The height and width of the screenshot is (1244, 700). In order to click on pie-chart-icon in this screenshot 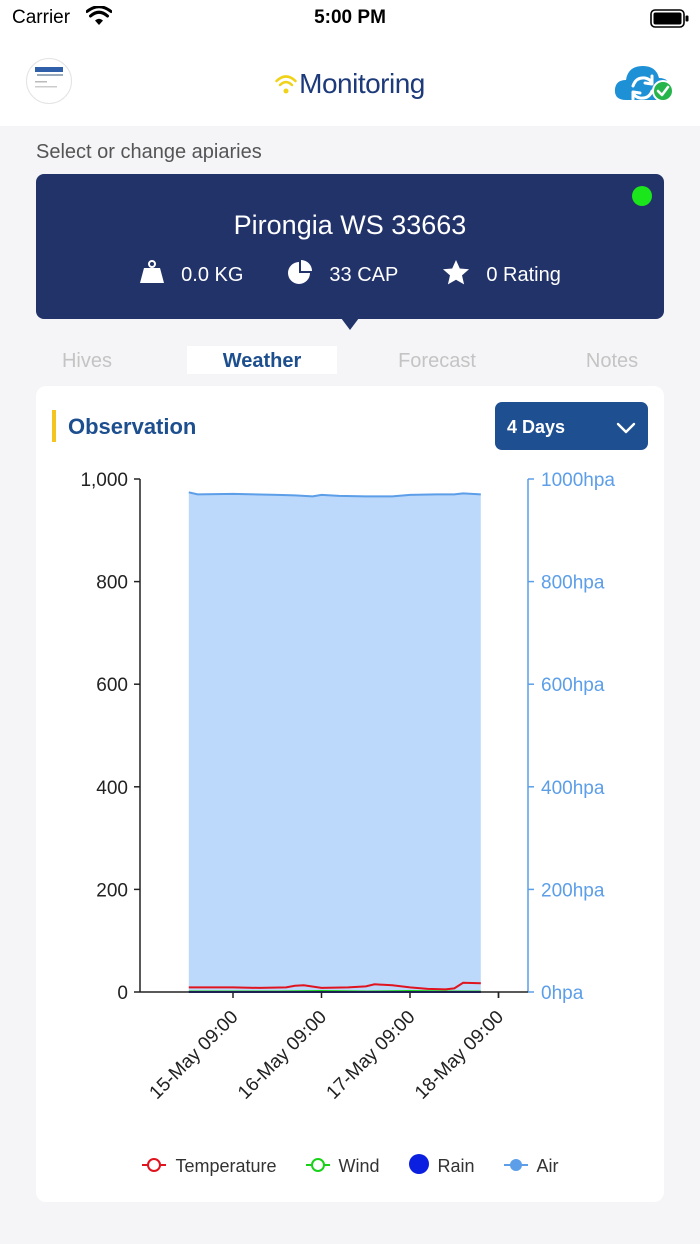, I will do `click(300, 275)`.